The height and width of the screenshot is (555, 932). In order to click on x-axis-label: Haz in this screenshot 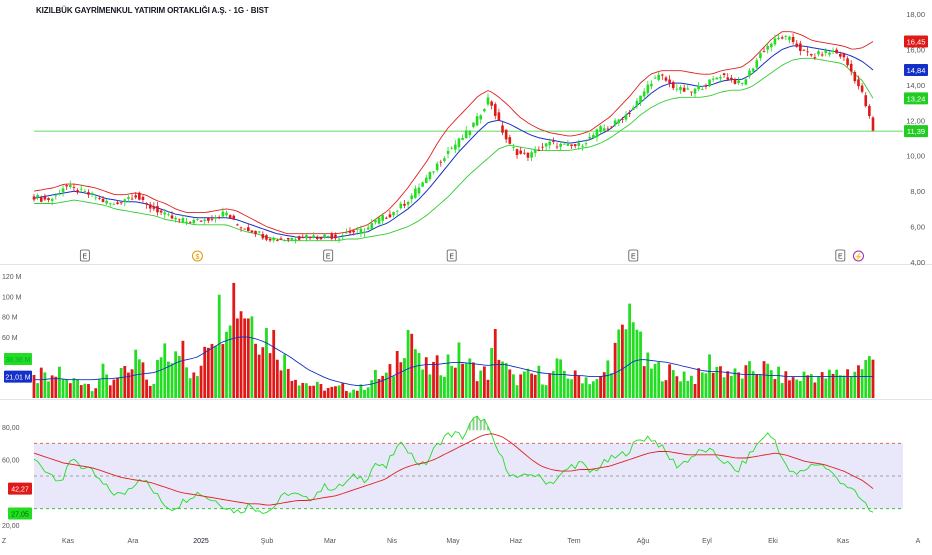, I will do `click(516, 541)`.